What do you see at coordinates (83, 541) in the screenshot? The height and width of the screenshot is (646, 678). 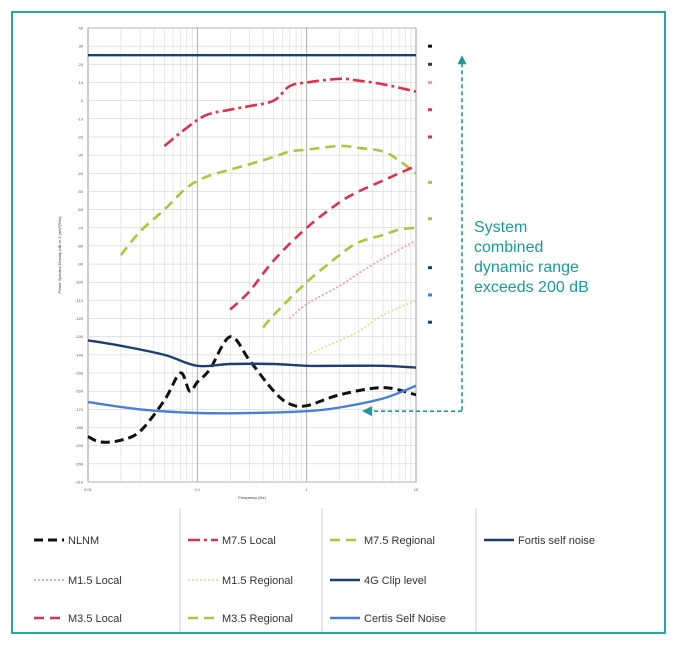 I see `legend-label-nlnm: NLNM` at bounding box center [83, 541].